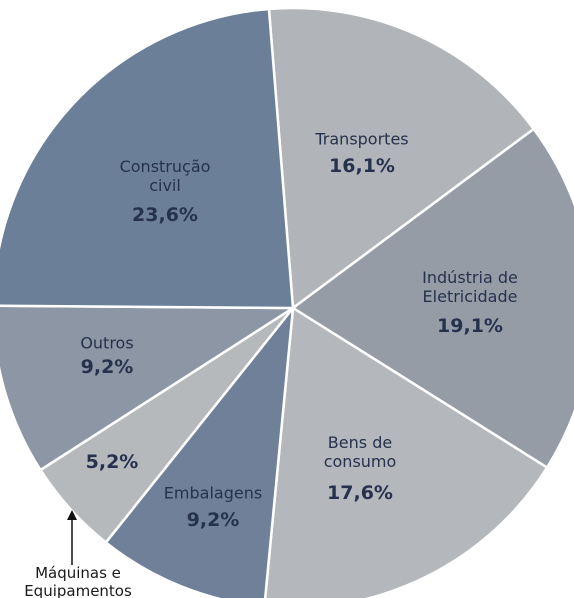 The image size is (574, 598). What do you see at coordinates (107, 343) in the screenshot?
I see `slice-label: Outros` at bounding box center [107, 343].